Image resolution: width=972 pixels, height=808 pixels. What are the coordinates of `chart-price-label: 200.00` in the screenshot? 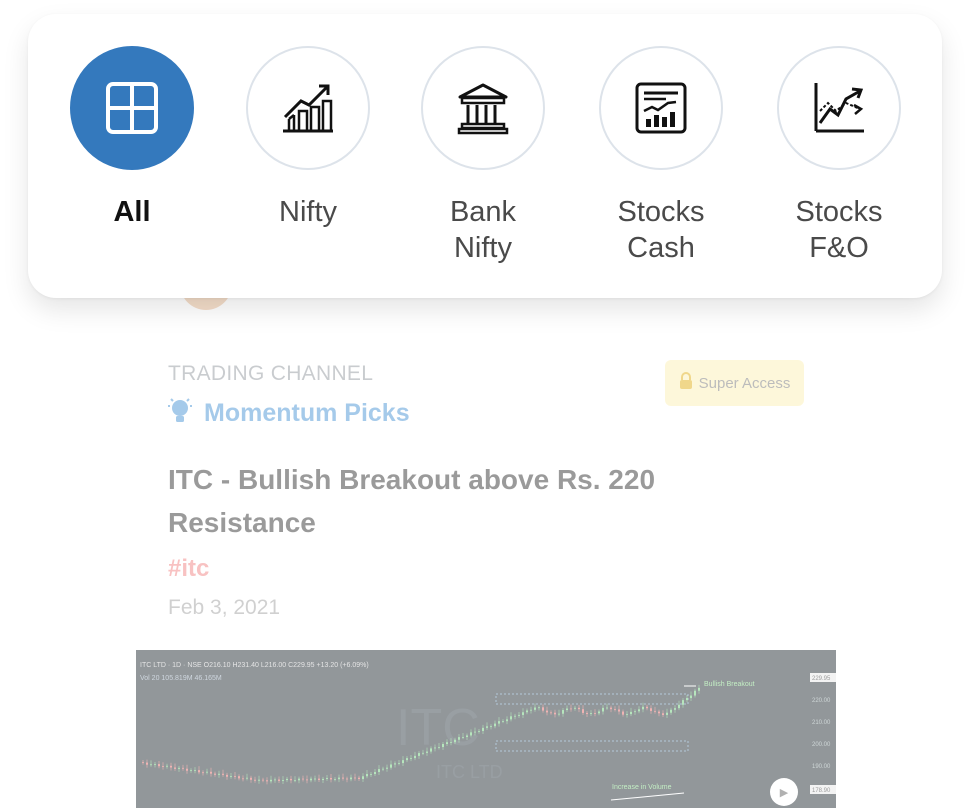 It's located at (821, 745).